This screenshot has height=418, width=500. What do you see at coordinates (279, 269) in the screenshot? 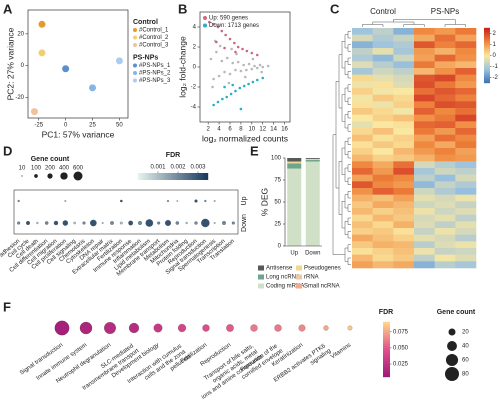
I see `legend-label: Antisense` at bounding box center [279, 269].